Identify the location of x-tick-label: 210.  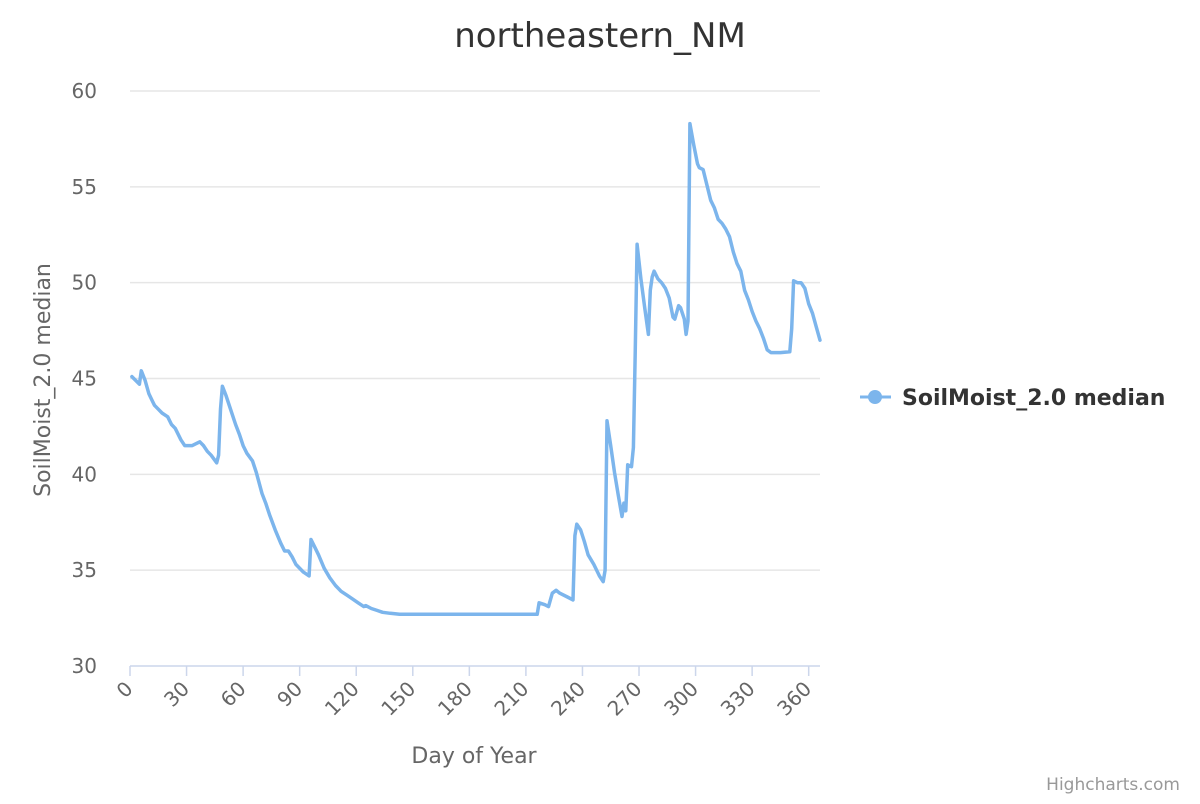
(511, 699).